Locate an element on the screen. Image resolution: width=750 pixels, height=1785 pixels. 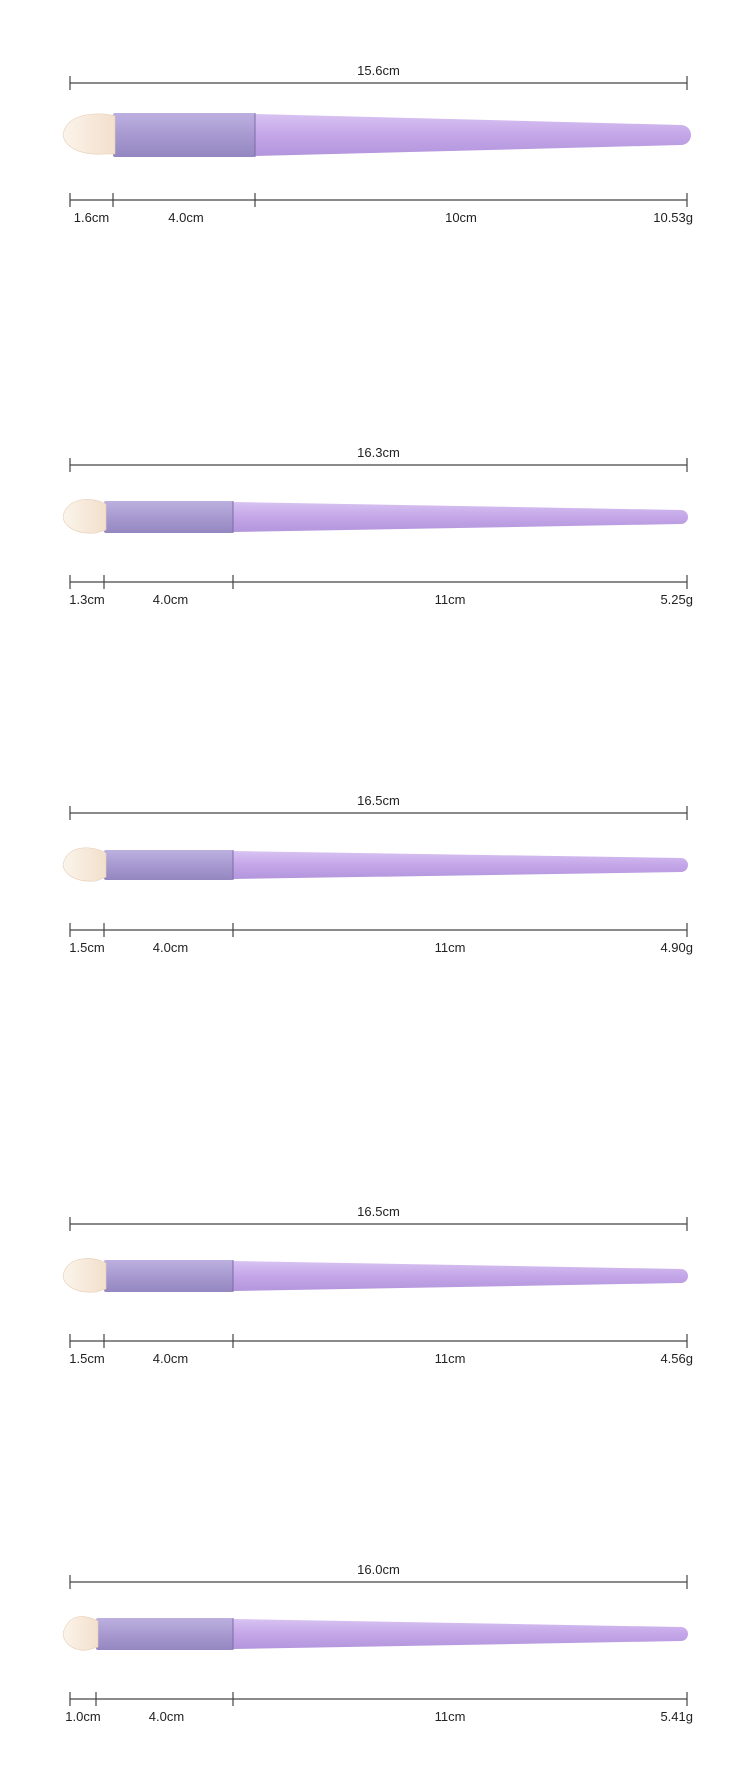
brush-item: 16.3cm 1.3cm 4.0cm 11cm 5.25g is located at coordinates (375, 537).